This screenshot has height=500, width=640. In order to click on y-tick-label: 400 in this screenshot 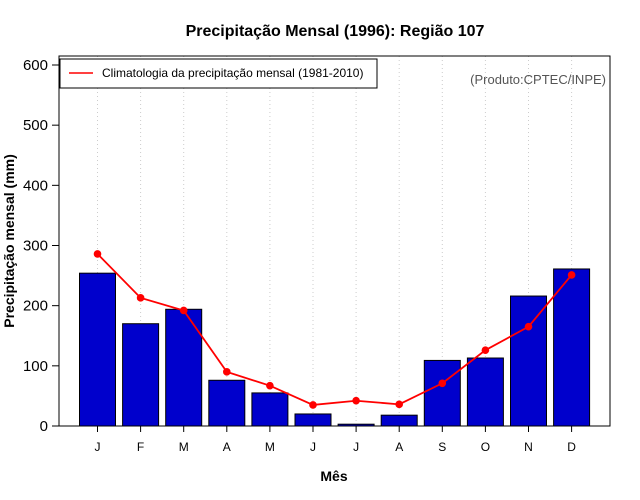, I will do `click(35, 185)`.